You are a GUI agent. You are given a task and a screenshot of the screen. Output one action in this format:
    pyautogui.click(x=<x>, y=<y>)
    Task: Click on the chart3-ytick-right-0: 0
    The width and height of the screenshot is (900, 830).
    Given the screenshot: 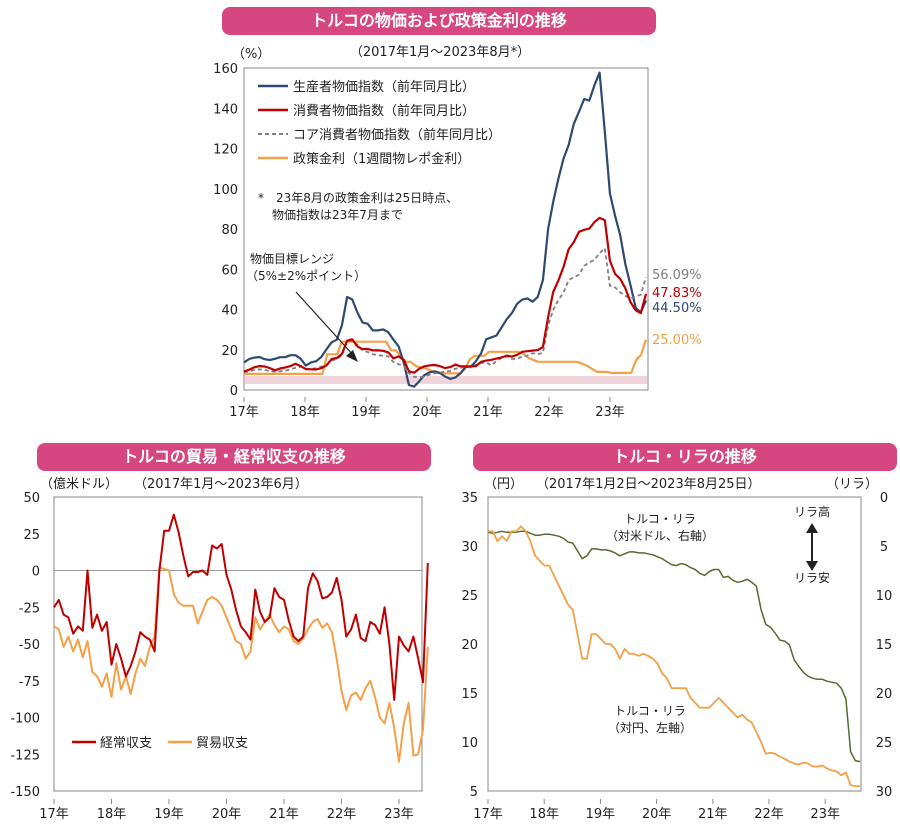 What is the action you would take?
    pyautogui.click(x=884, y=498)
    